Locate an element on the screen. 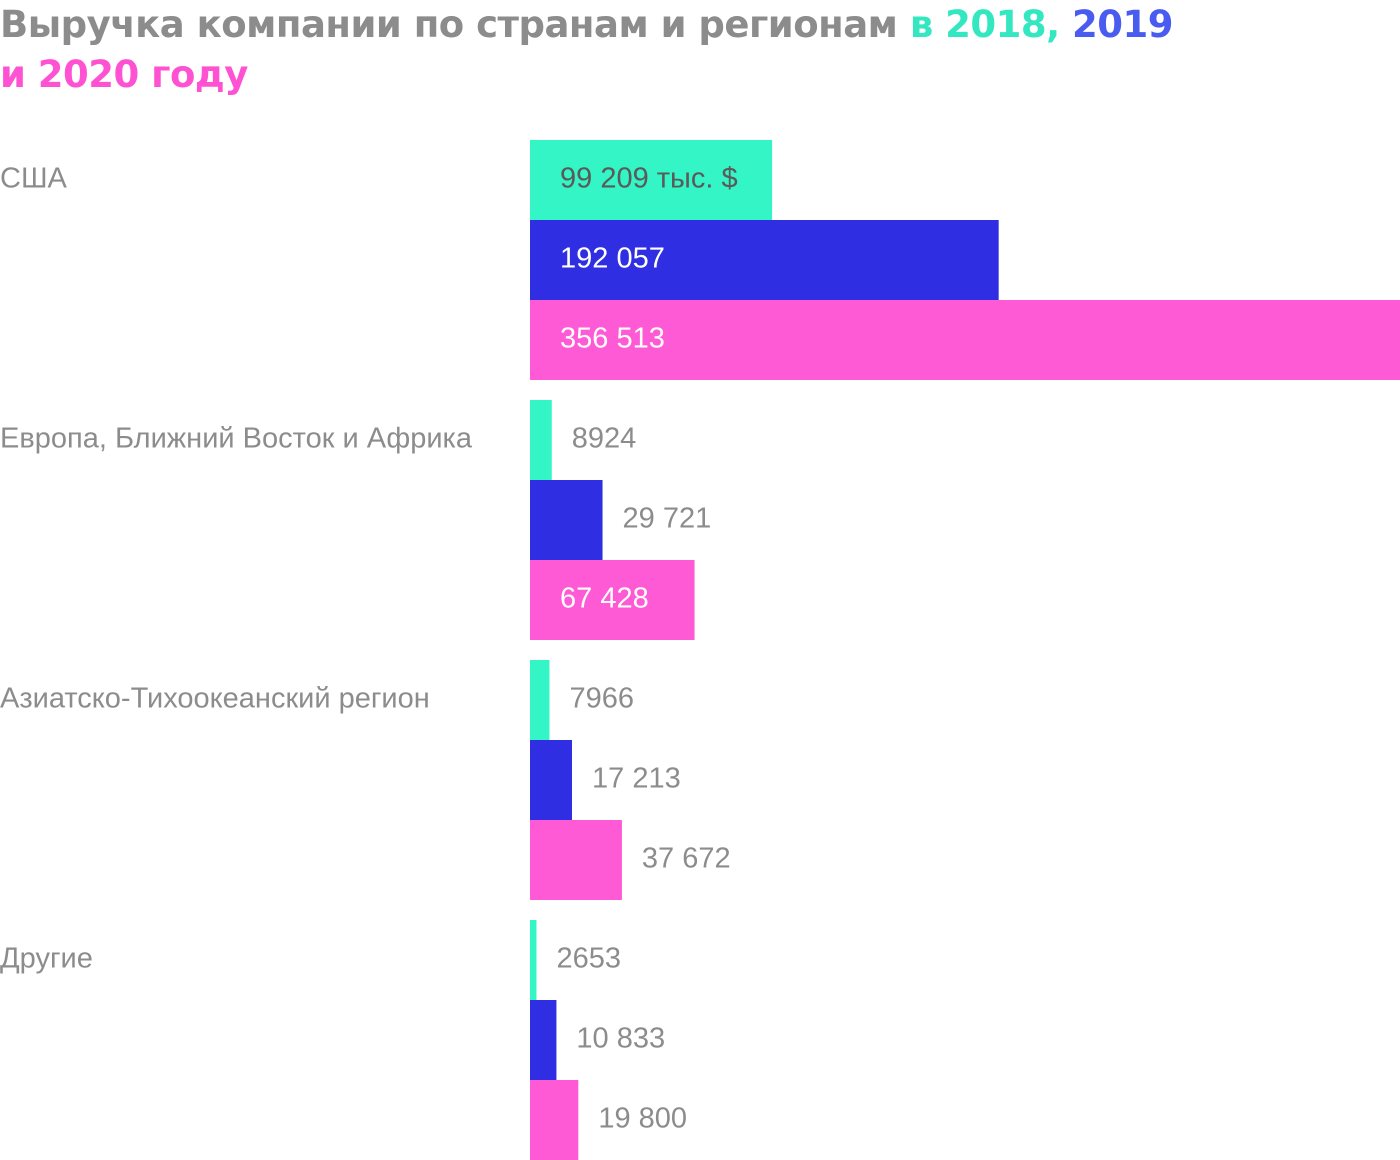 The image size is (1400, 1160). data-label-2019: 29 721 is located at coordinates (667, 519).